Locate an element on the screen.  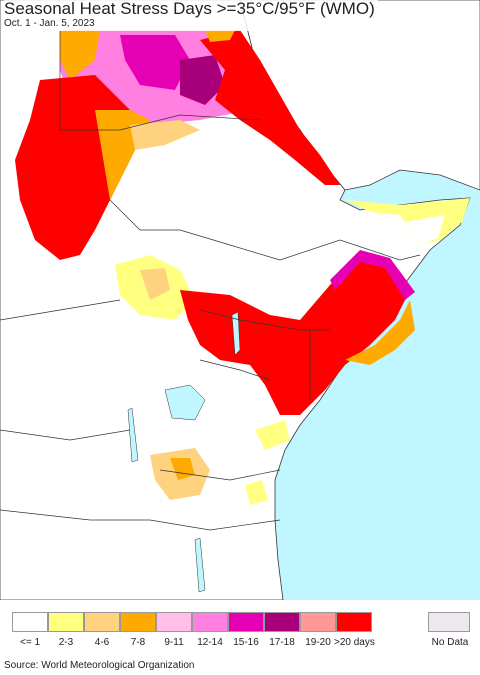
map-subtitle: Oct. 1 - Jan. 5, 2023 is located at coordinates (49, 23).